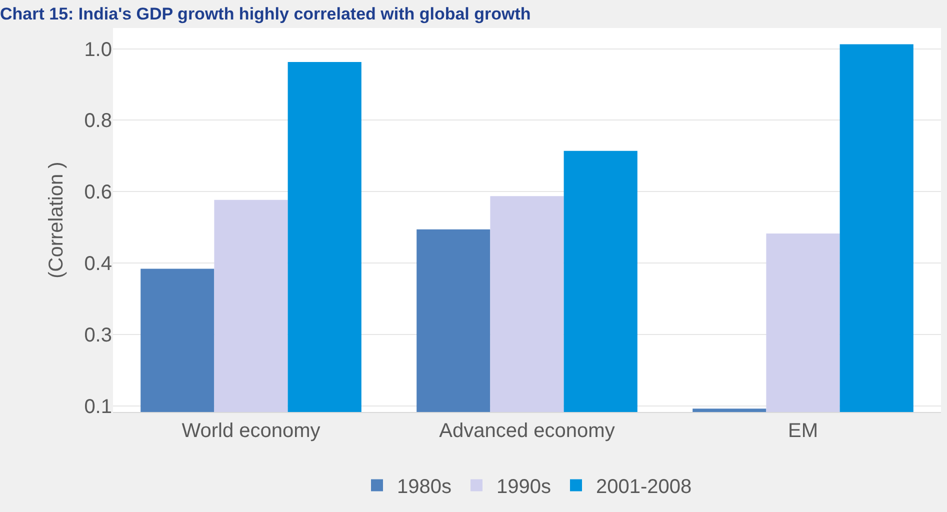 This screenshot has height=512, width=947. What do you see at coordinates (523, 487) in the screenshot?
I see `legend-label: 1990s` at bounding box center [523, 487].